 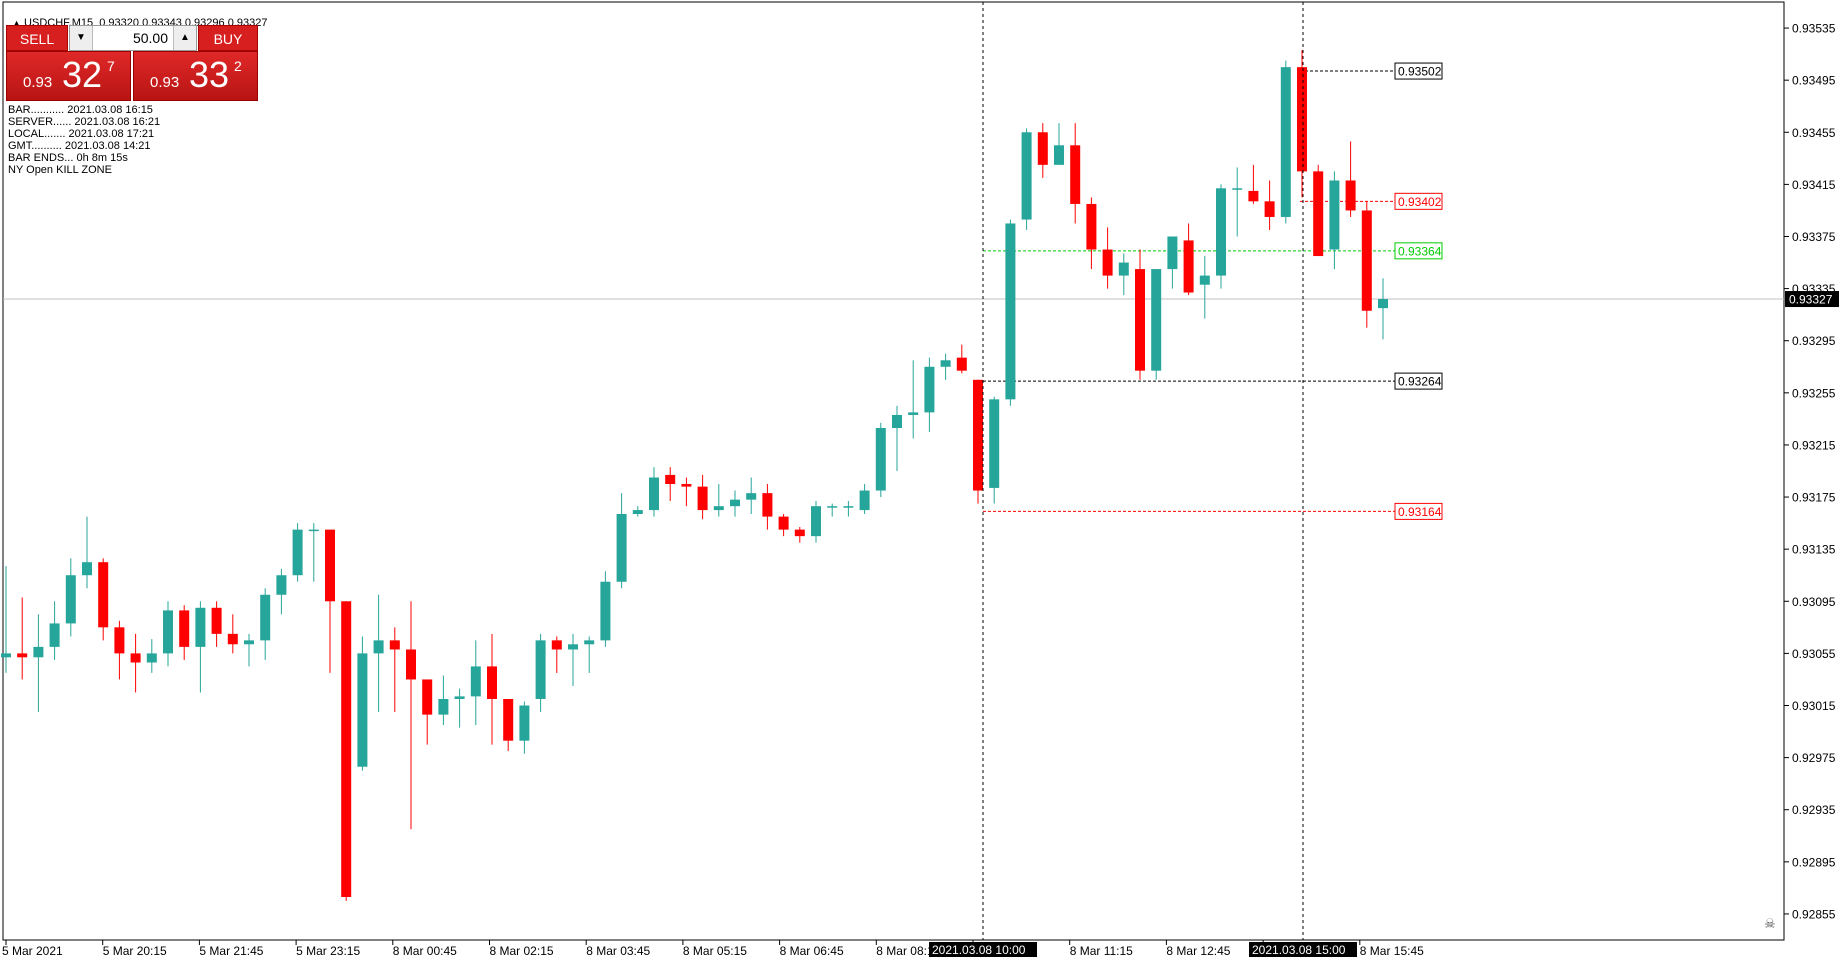 I want to click on y-tick-label: 0.92895, so click(x=1814, y=862).